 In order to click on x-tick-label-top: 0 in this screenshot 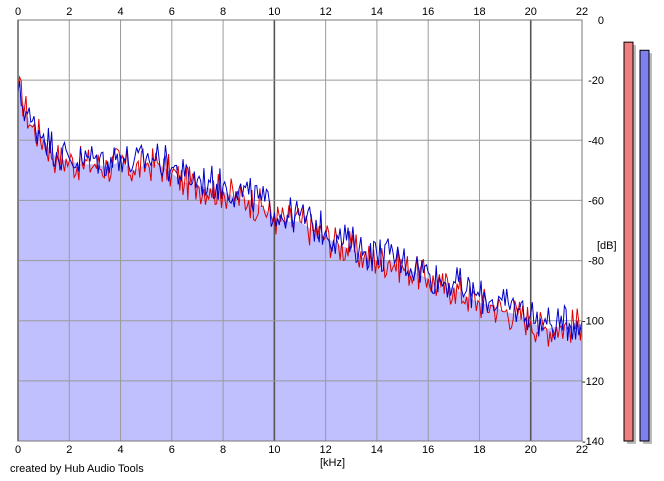, I will do `click(18, 12)`.